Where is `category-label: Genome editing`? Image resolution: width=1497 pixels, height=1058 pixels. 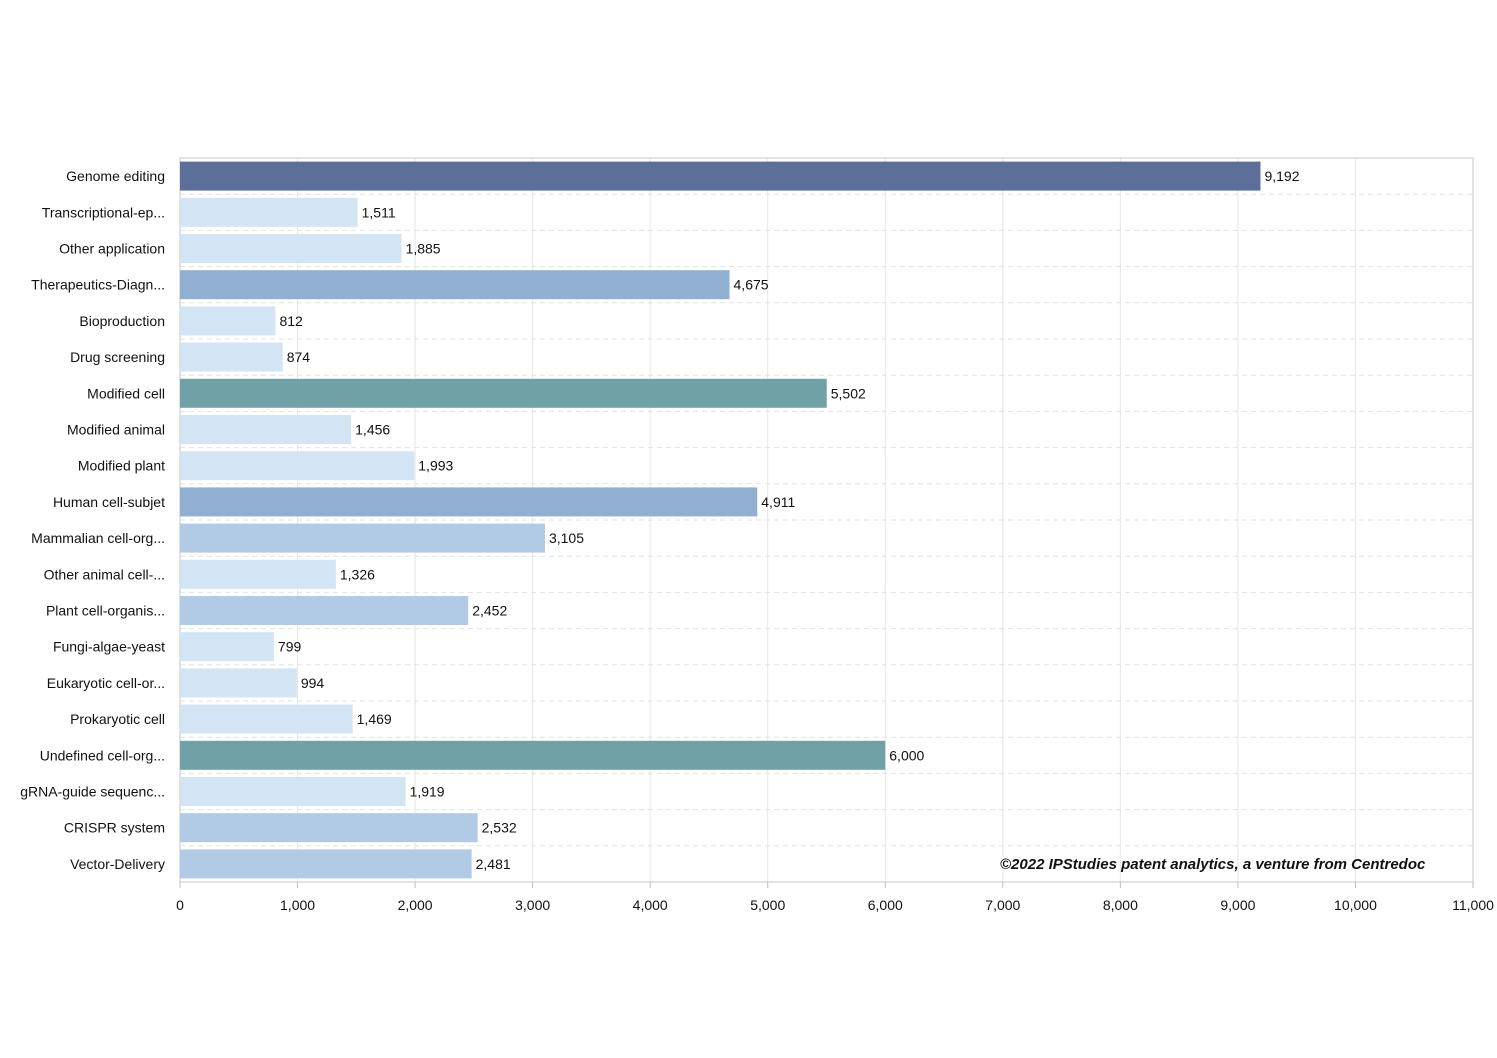 category-label: Genome editing is located at coordinates (115, 176).